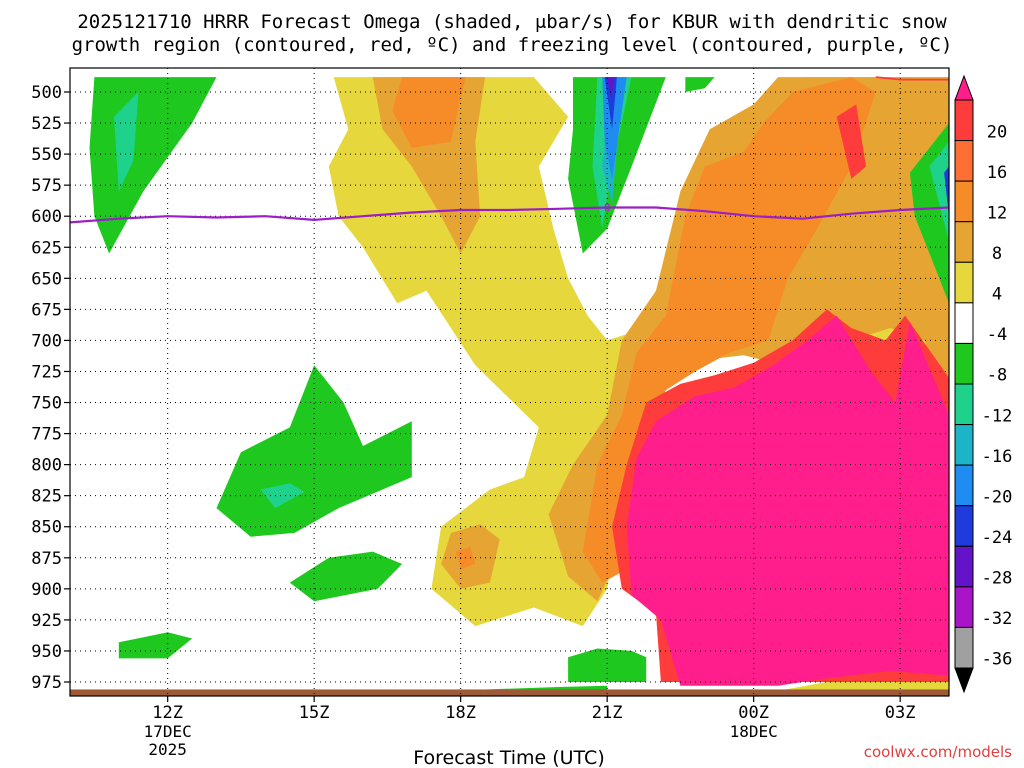 This screenshot has height=768, width=1024. I want to click on colorbar-label-8: -16, so click(997, 457).